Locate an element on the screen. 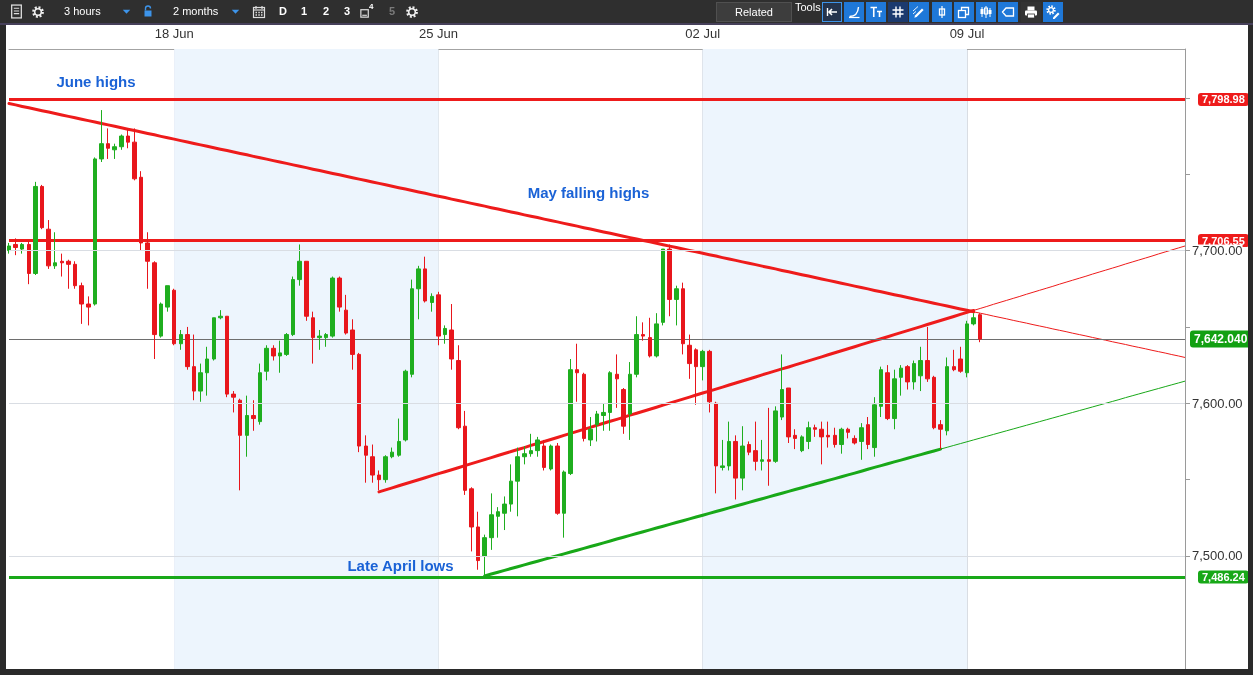  x-tick-label: 09 Jul is located at coordinates (967, 33).